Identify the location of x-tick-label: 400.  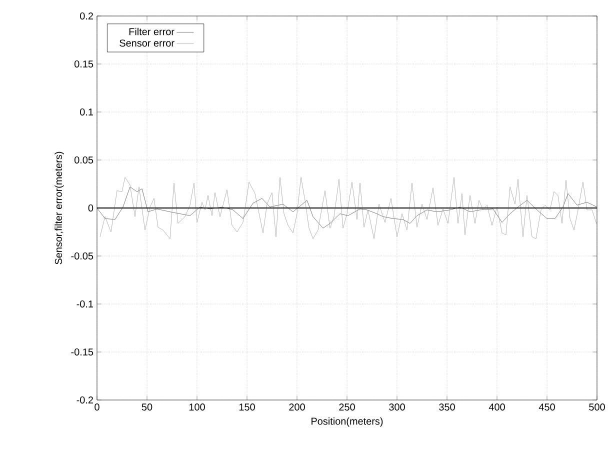
(496, 407).